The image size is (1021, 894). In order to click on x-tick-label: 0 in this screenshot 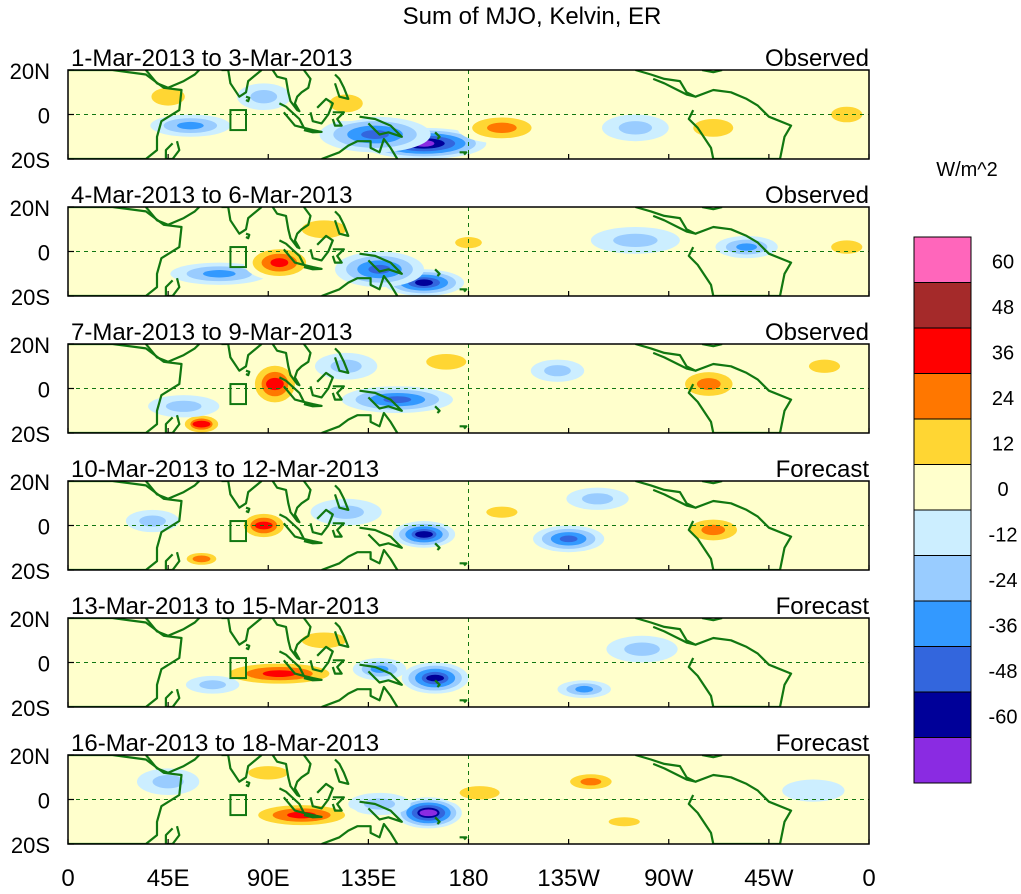, I will do `click(67, 877)`.